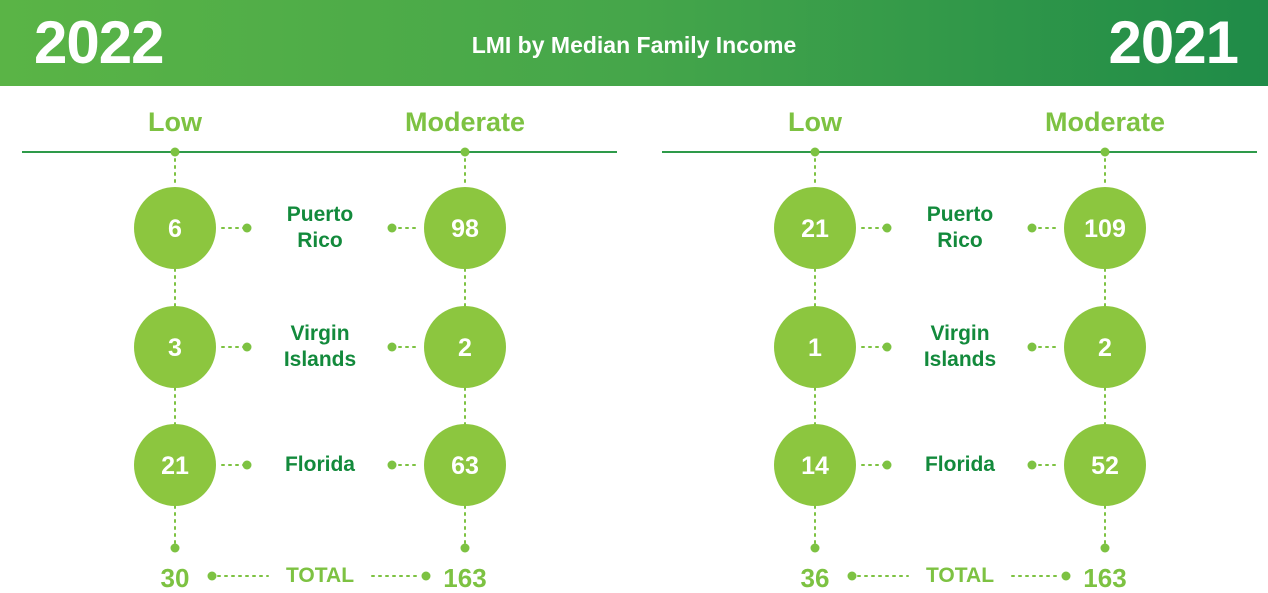  Describe the element at coordinates (175, 578) in the screenshot. I see `total-value: 30` at that location.